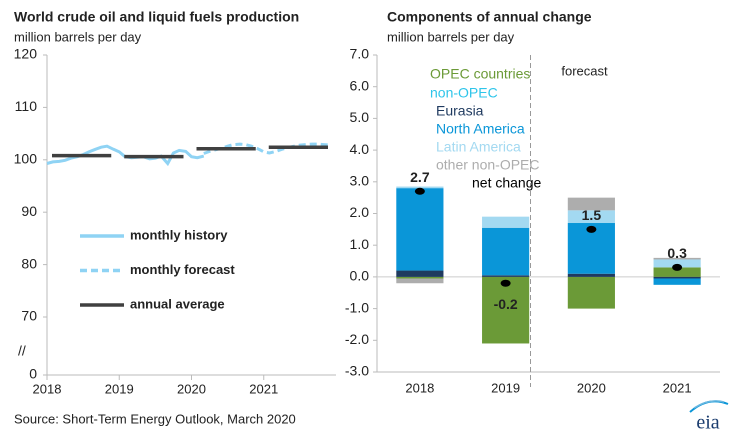 Image resolution: width=740 pixels, height=440 pixels. What do you see at coordinates (26, 159) in the screenshot?
I see `y-tick-label: 100` at bounding box center [26, 159].